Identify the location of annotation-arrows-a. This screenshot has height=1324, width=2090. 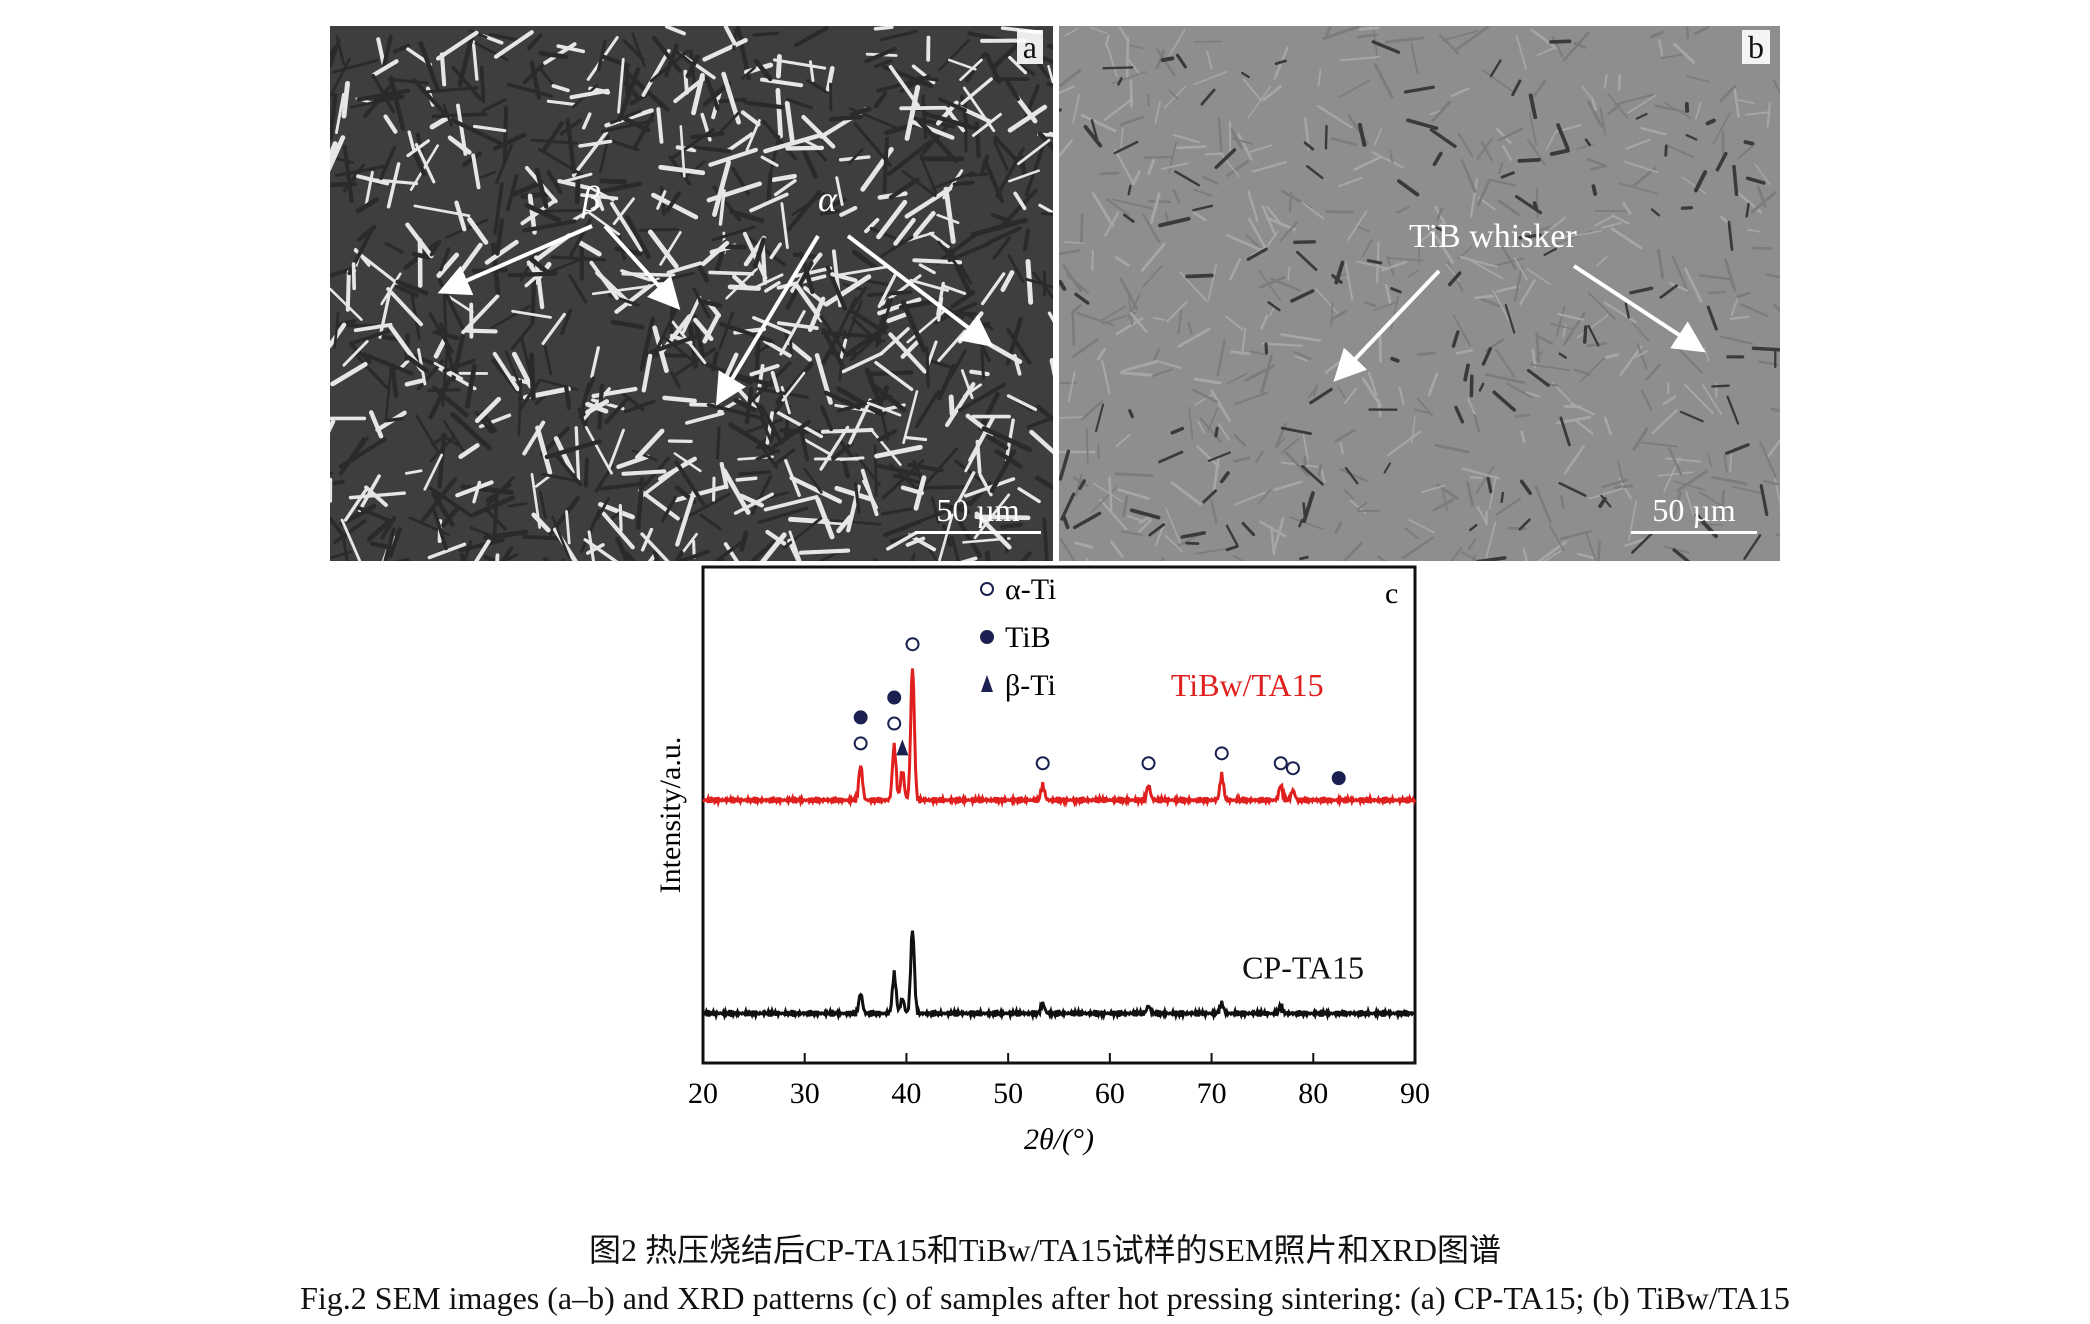
(715, 315).